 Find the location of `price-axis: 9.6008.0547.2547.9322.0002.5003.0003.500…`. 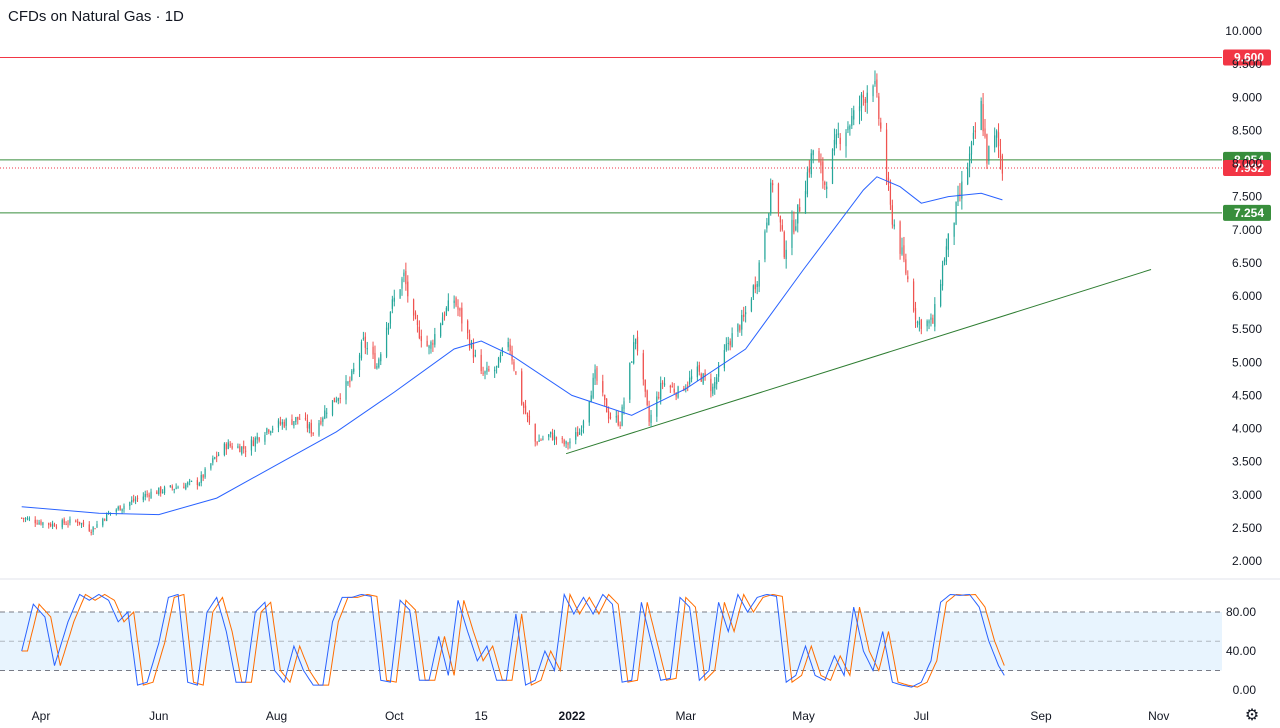

price-axis: 9.6008.0547.2547.9322.0002.5003.0003.500… is located at coordinates (1247, 360).